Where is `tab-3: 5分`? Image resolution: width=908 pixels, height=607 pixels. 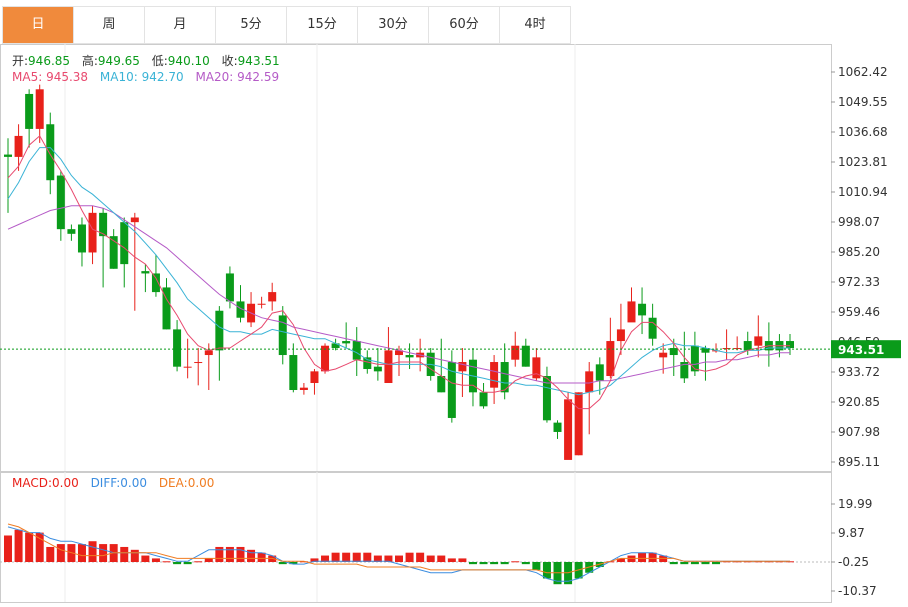
tab-3: 5分 is located at coordinates (251, 25).